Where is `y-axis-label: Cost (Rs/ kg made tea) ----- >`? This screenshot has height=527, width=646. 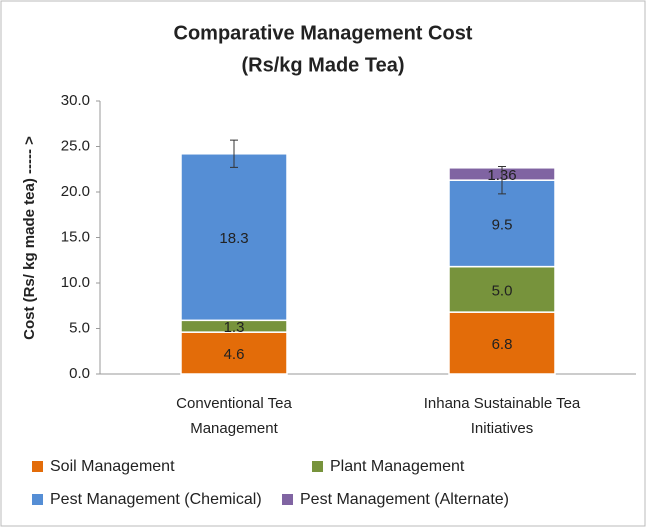
y-axis-label: Cost (Rs/ kg made tea) ----- > is located at coordinates (29, 238).